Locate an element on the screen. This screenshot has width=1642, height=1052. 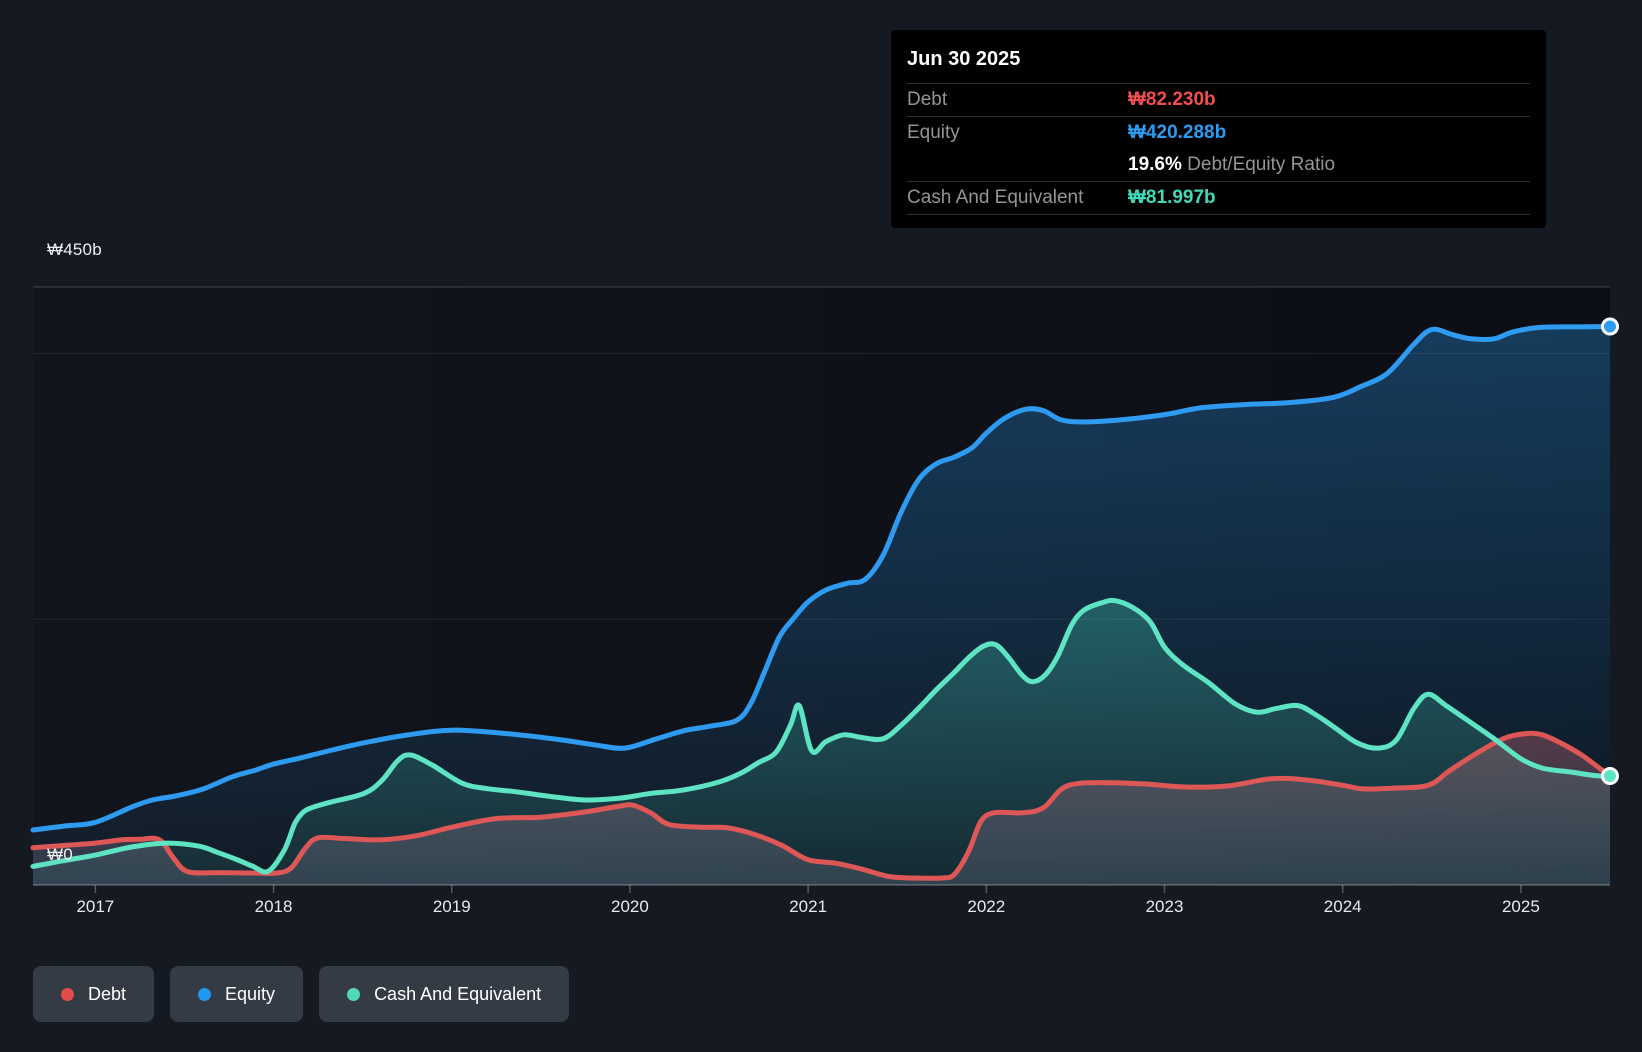
legend-item-debt: Debt is located at coordinates (94, 994).